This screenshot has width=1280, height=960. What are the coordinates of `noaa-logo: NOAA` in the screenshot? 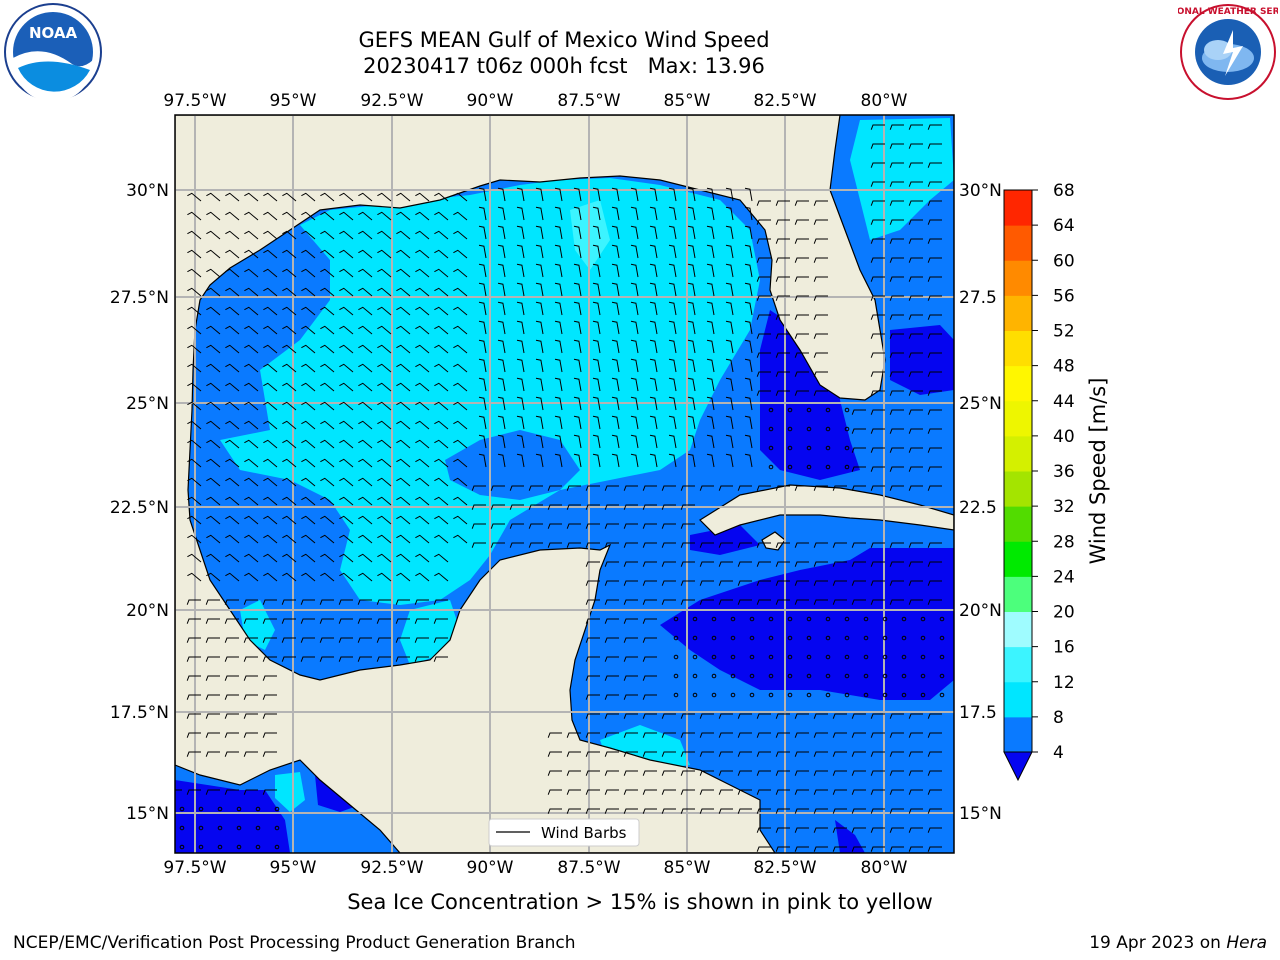 It's located at (53, 52).